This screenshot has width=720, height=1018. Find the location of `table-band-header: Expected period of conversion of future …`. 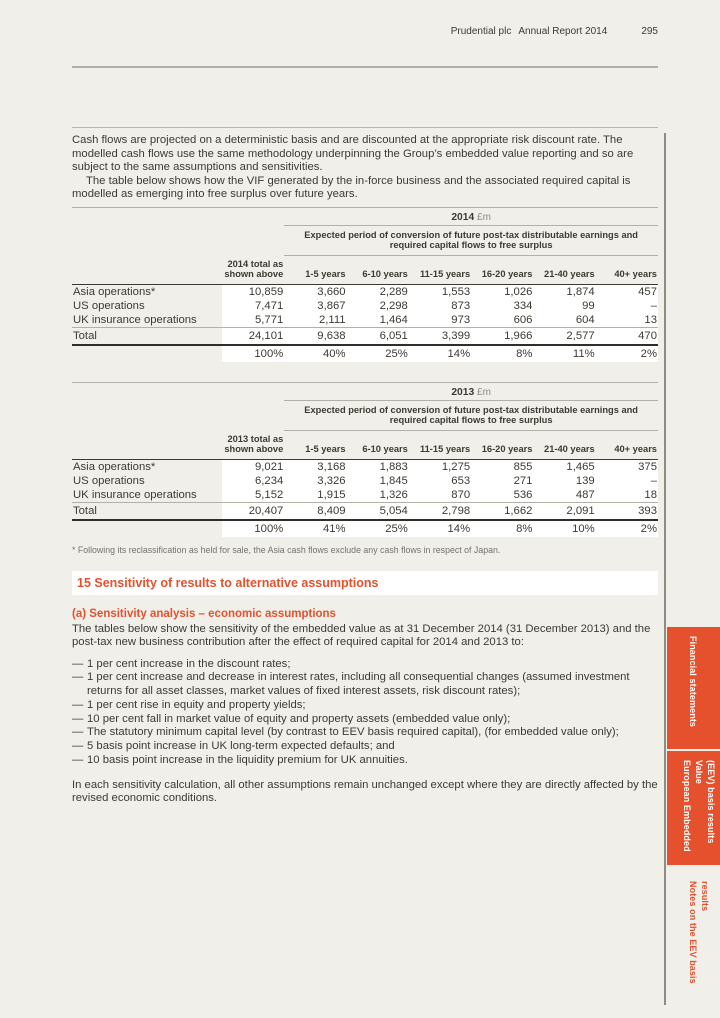

table-band-header: Expected period of conversion of future … is located at coordinates (471, 416).